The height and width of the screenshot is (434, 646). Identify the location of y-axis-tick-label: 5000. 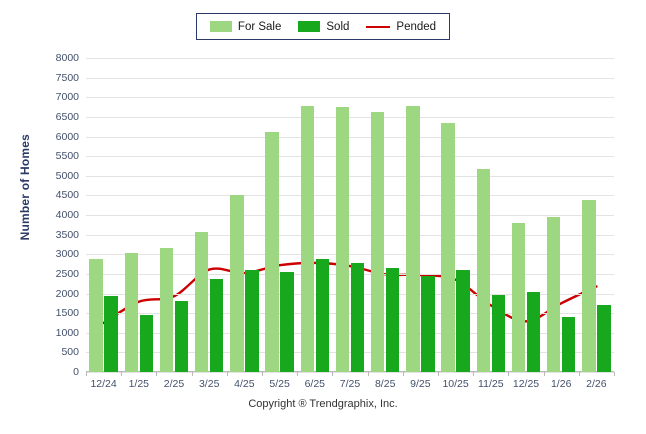
(67, 175).